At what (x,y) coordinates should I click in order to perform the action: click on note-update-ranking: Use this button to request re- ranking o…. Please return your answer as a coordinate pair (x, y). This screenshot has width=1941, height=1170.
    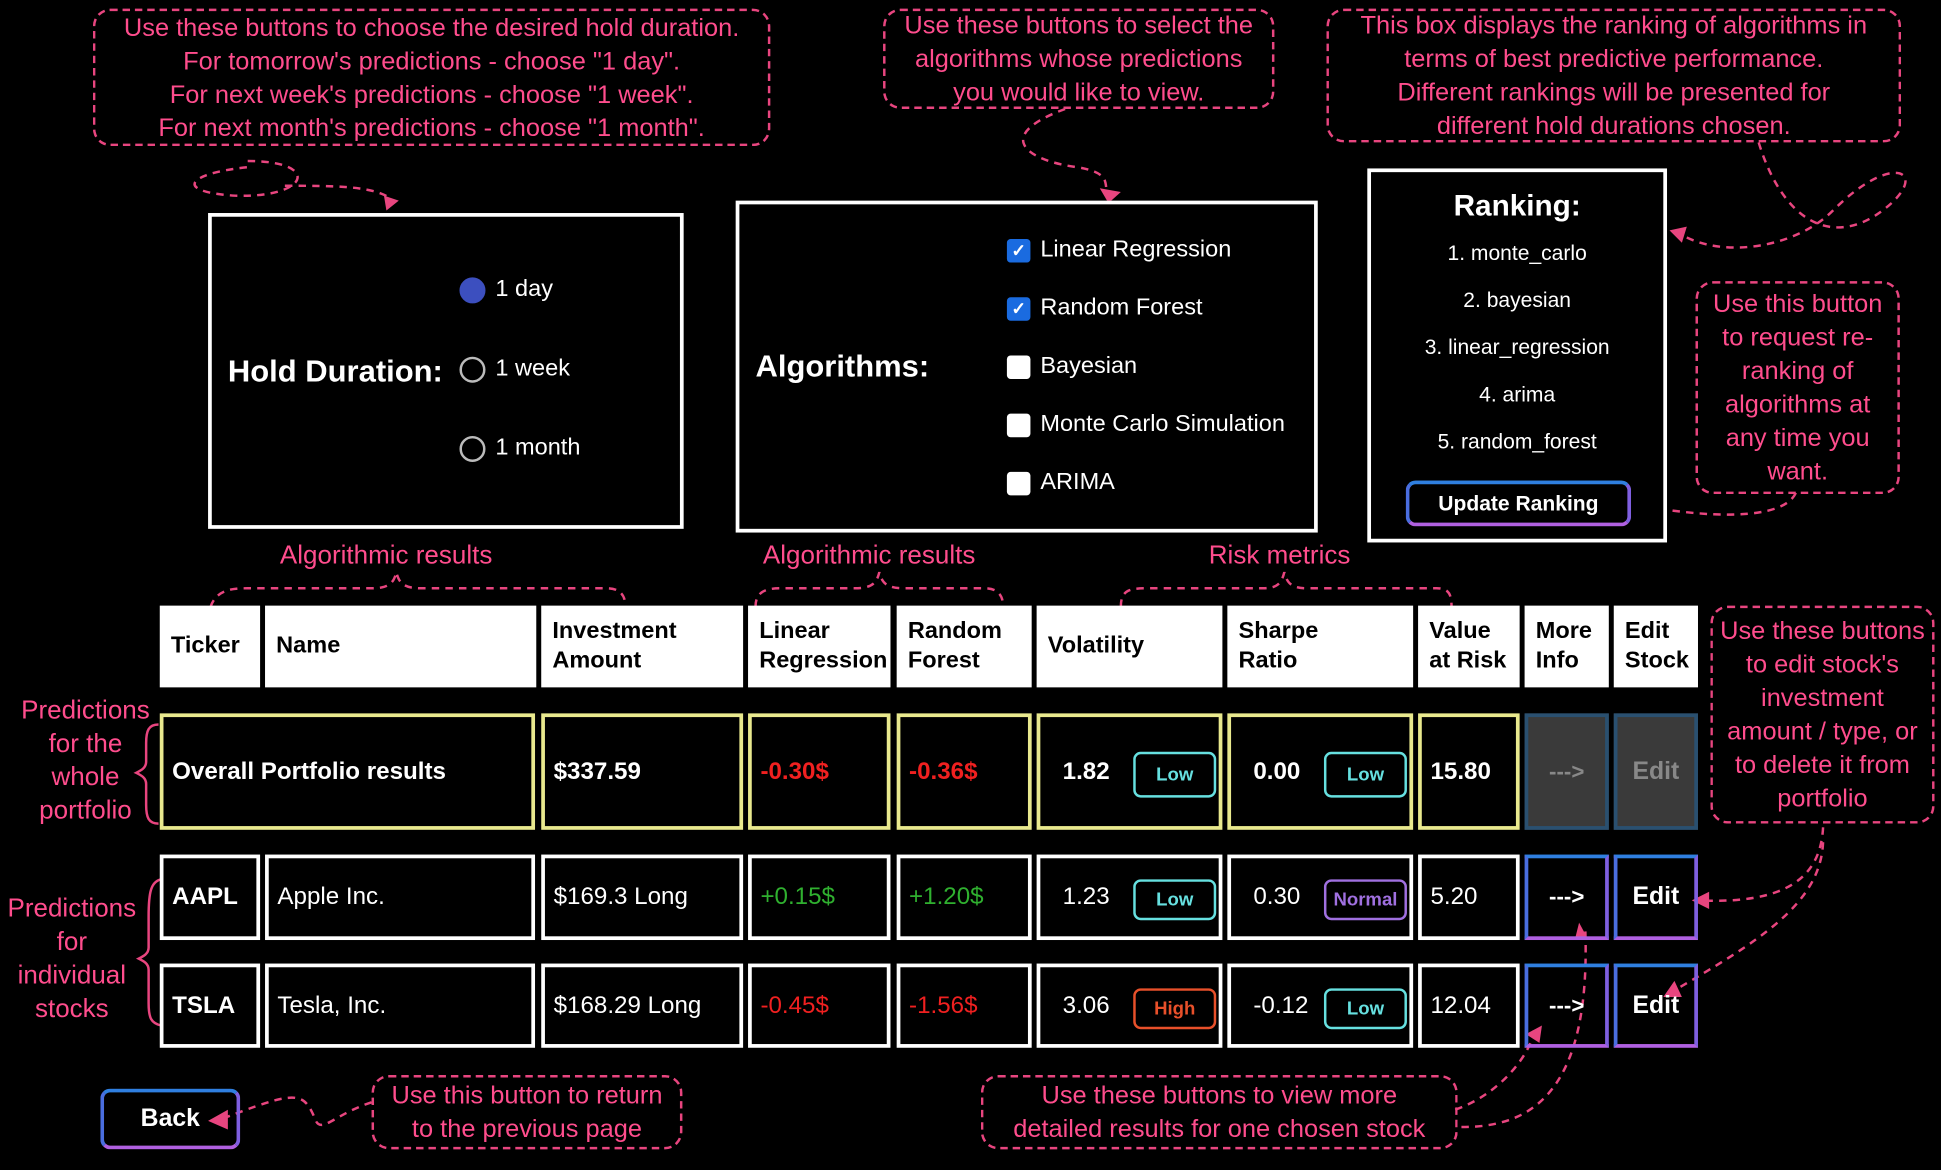
    Looking at the image, I should click on (1797, 388).